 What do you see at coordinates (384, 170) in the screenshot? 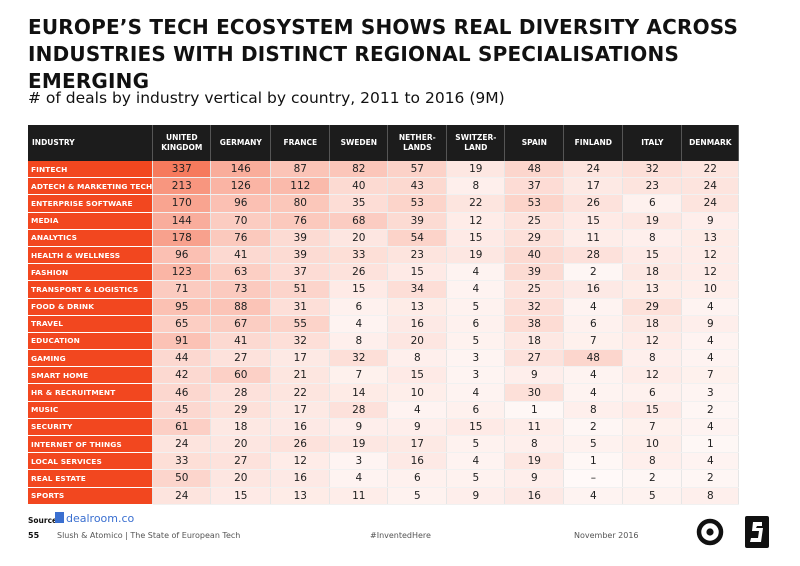
I see `table-row: FINTECH 337 146 87 82 57 19 48 24 32 22` at bounding box center [384, 170].